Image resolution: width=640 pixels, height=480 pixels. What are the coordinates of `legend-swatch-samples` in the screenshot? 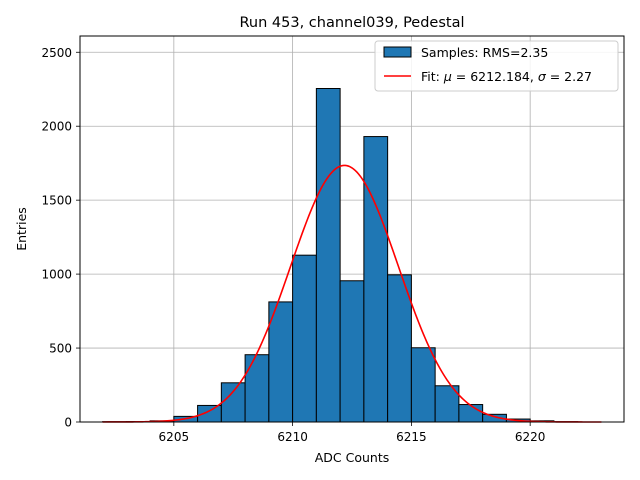 It's located at (397, 52).